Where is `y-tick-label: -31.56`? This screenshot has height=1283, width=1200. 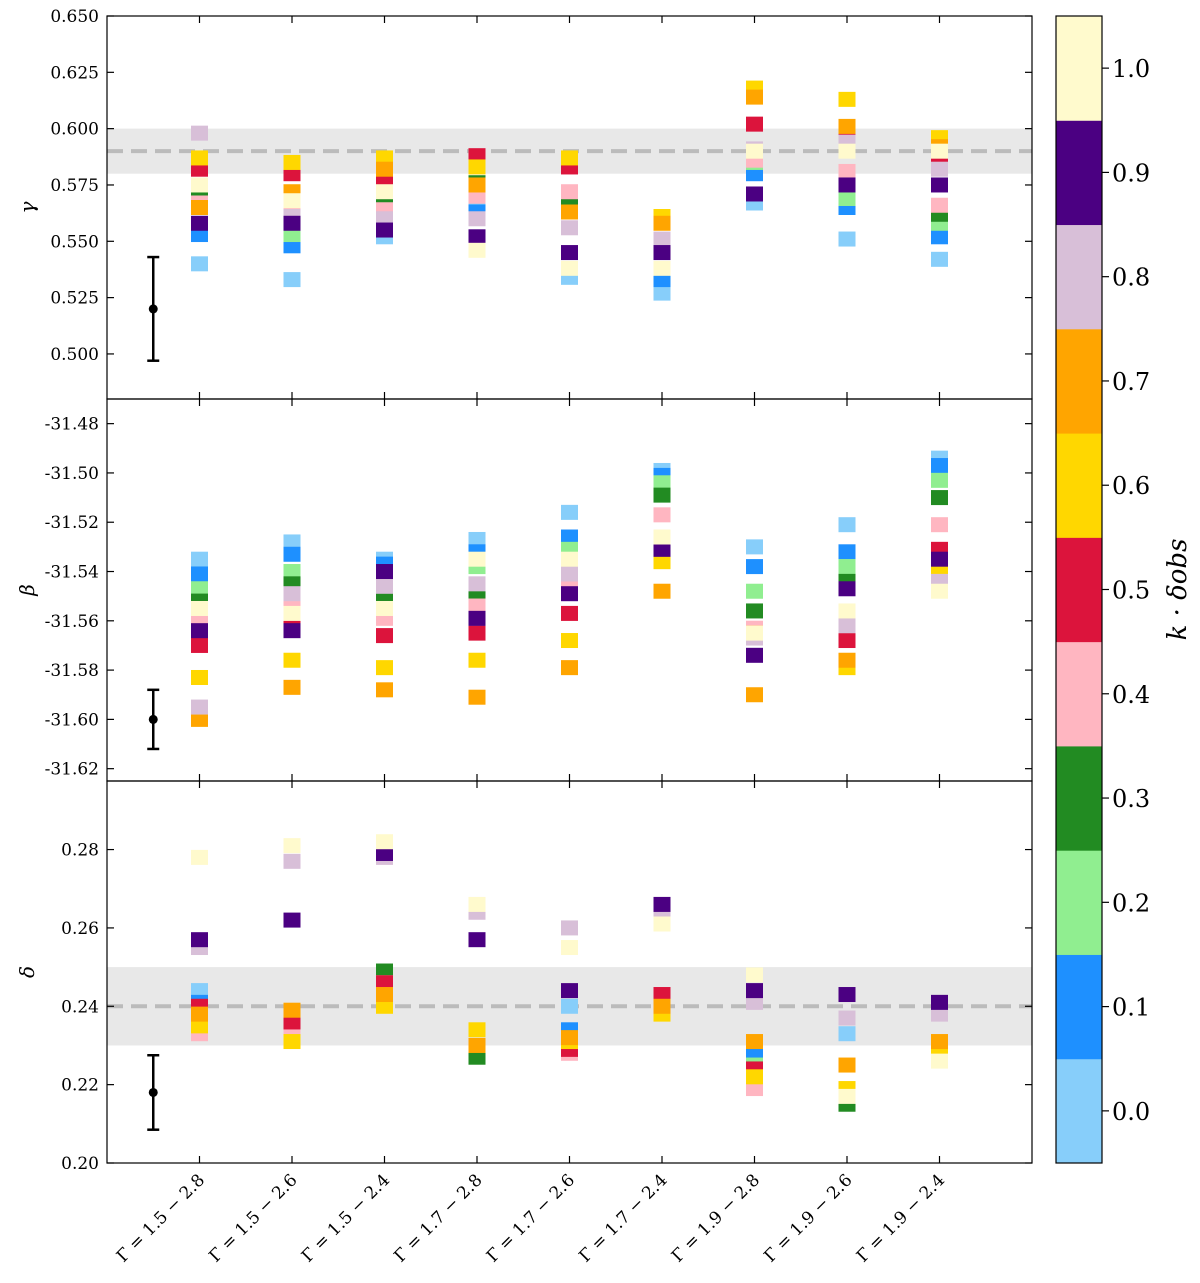
y-tick-label: -31.56 is located at coordinates (72, 622).